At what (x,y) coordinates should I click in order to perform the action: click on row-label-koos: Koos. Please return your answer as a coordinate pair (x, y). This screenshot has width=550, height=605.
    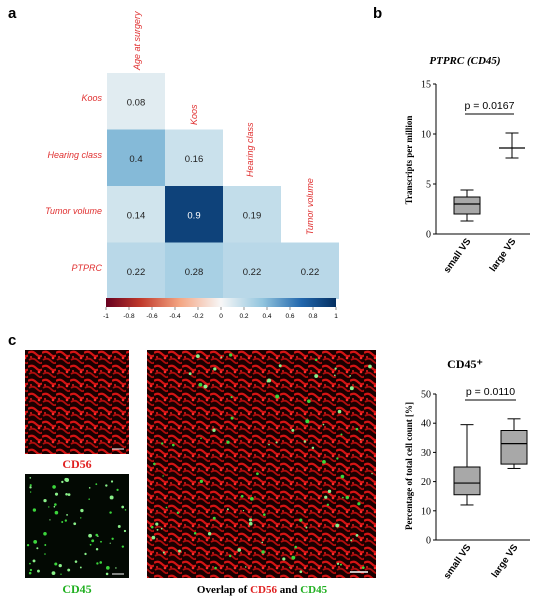
    Looking at the image, I should click on (91, 98).